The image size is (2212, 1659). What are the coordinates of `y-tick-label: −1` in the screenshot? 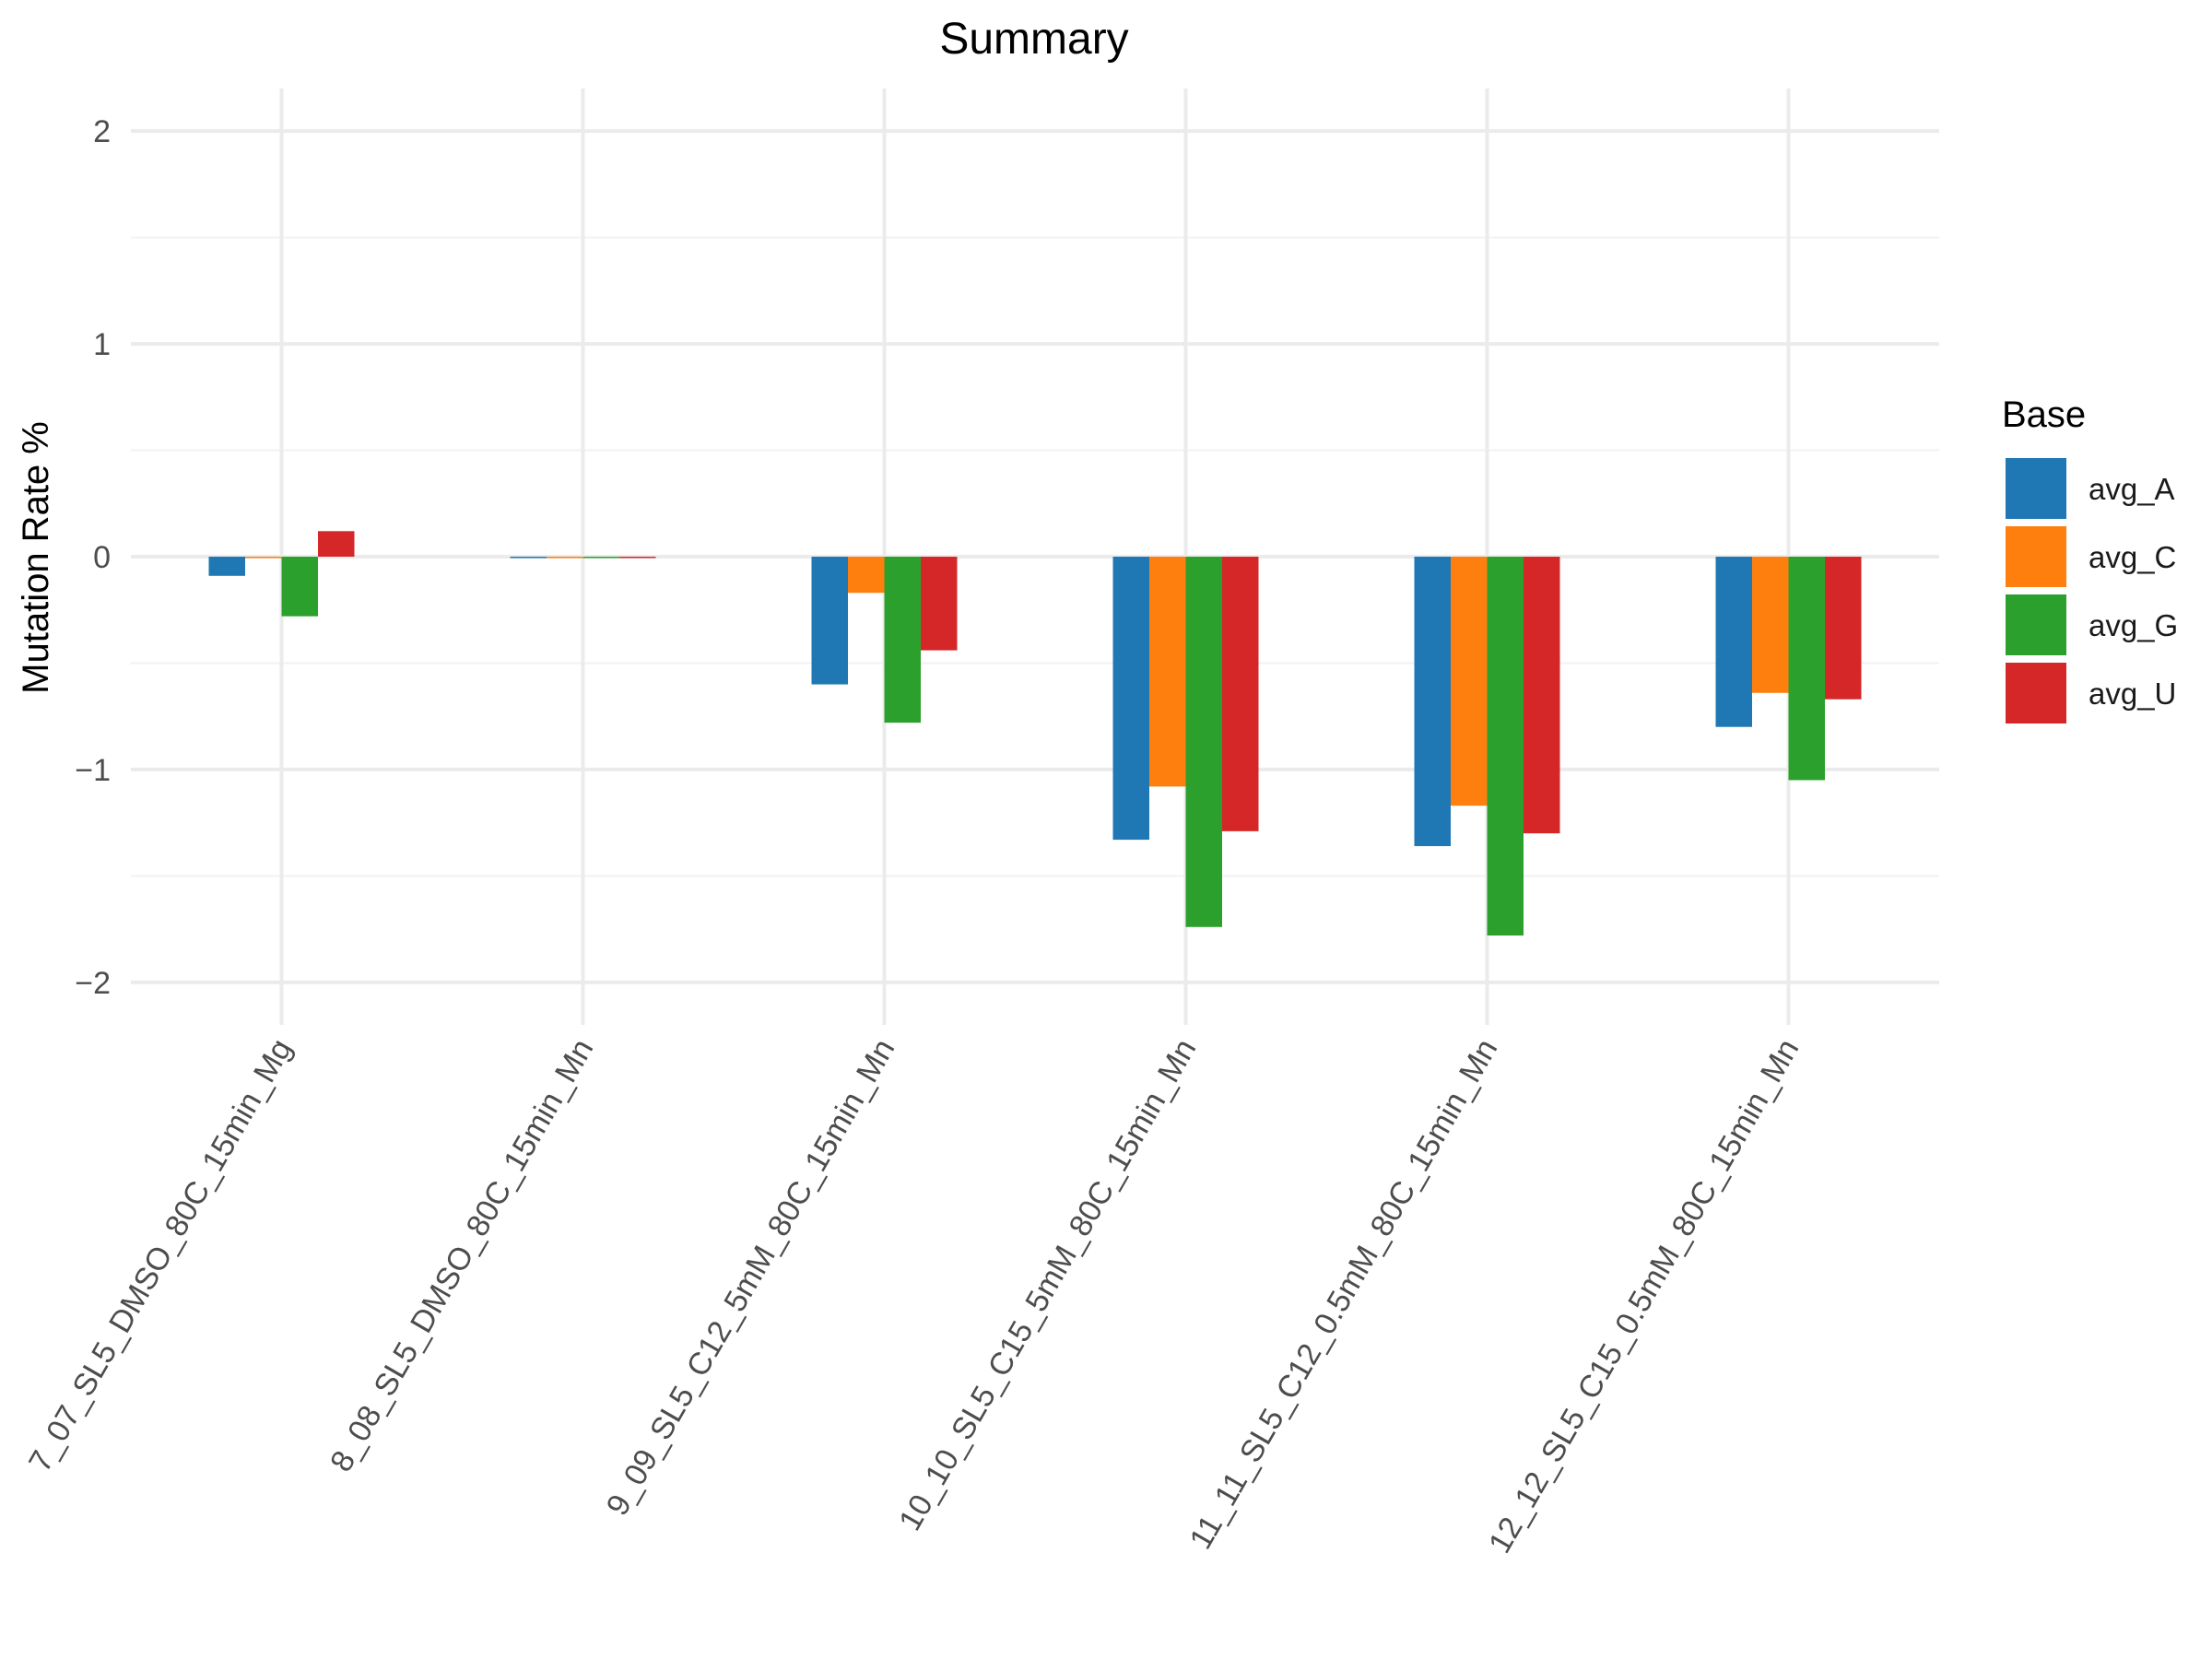 It's located at (93, 770).